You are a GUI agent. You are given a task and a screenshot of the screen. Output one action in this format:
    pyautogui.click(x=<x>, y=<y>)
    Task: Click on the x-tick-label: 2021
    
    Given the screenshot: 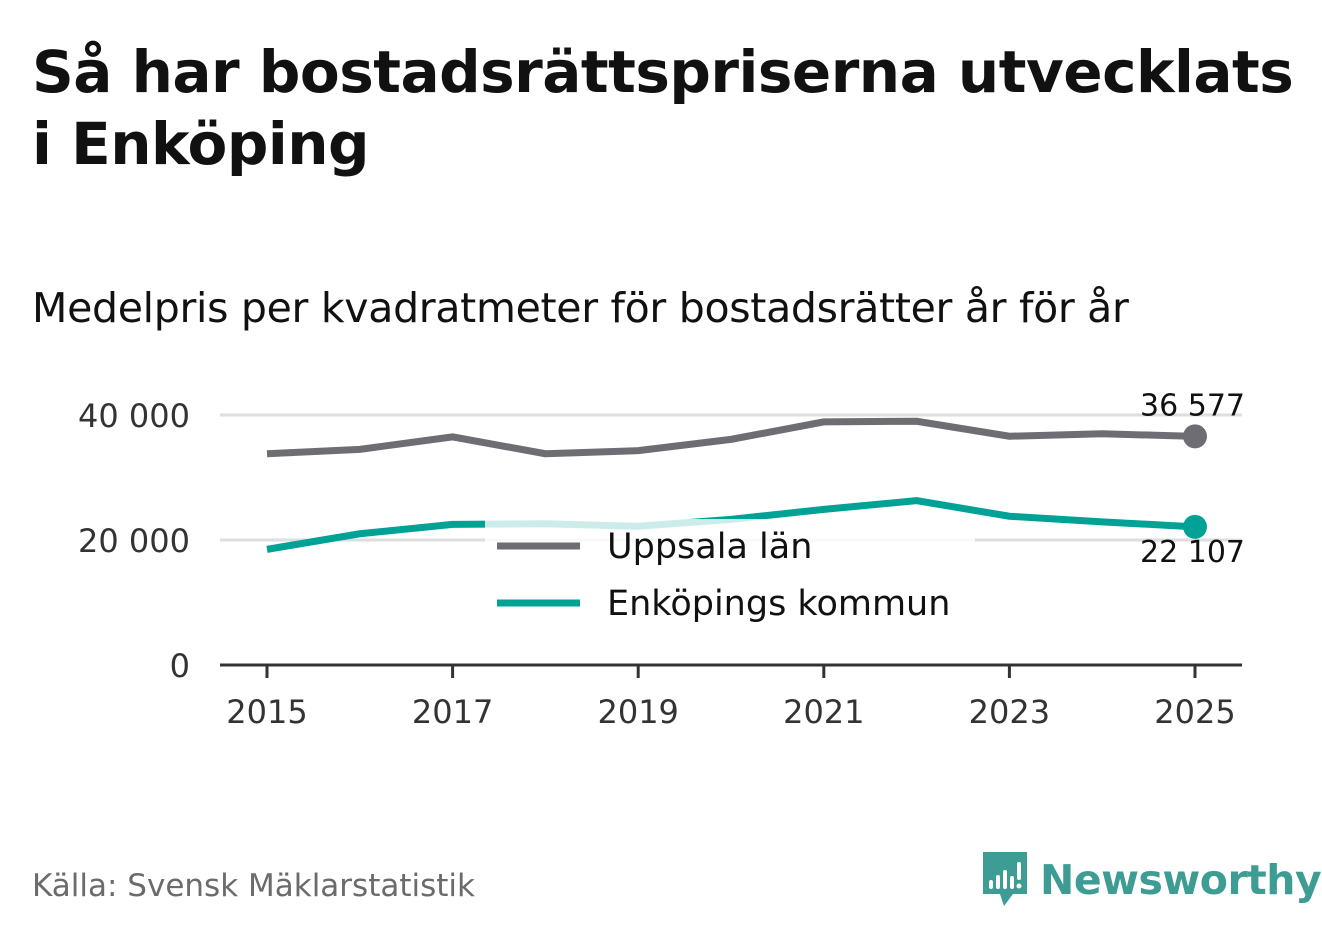 What is the action you would take?
    pyautogui.click(x=823, y=712)
    